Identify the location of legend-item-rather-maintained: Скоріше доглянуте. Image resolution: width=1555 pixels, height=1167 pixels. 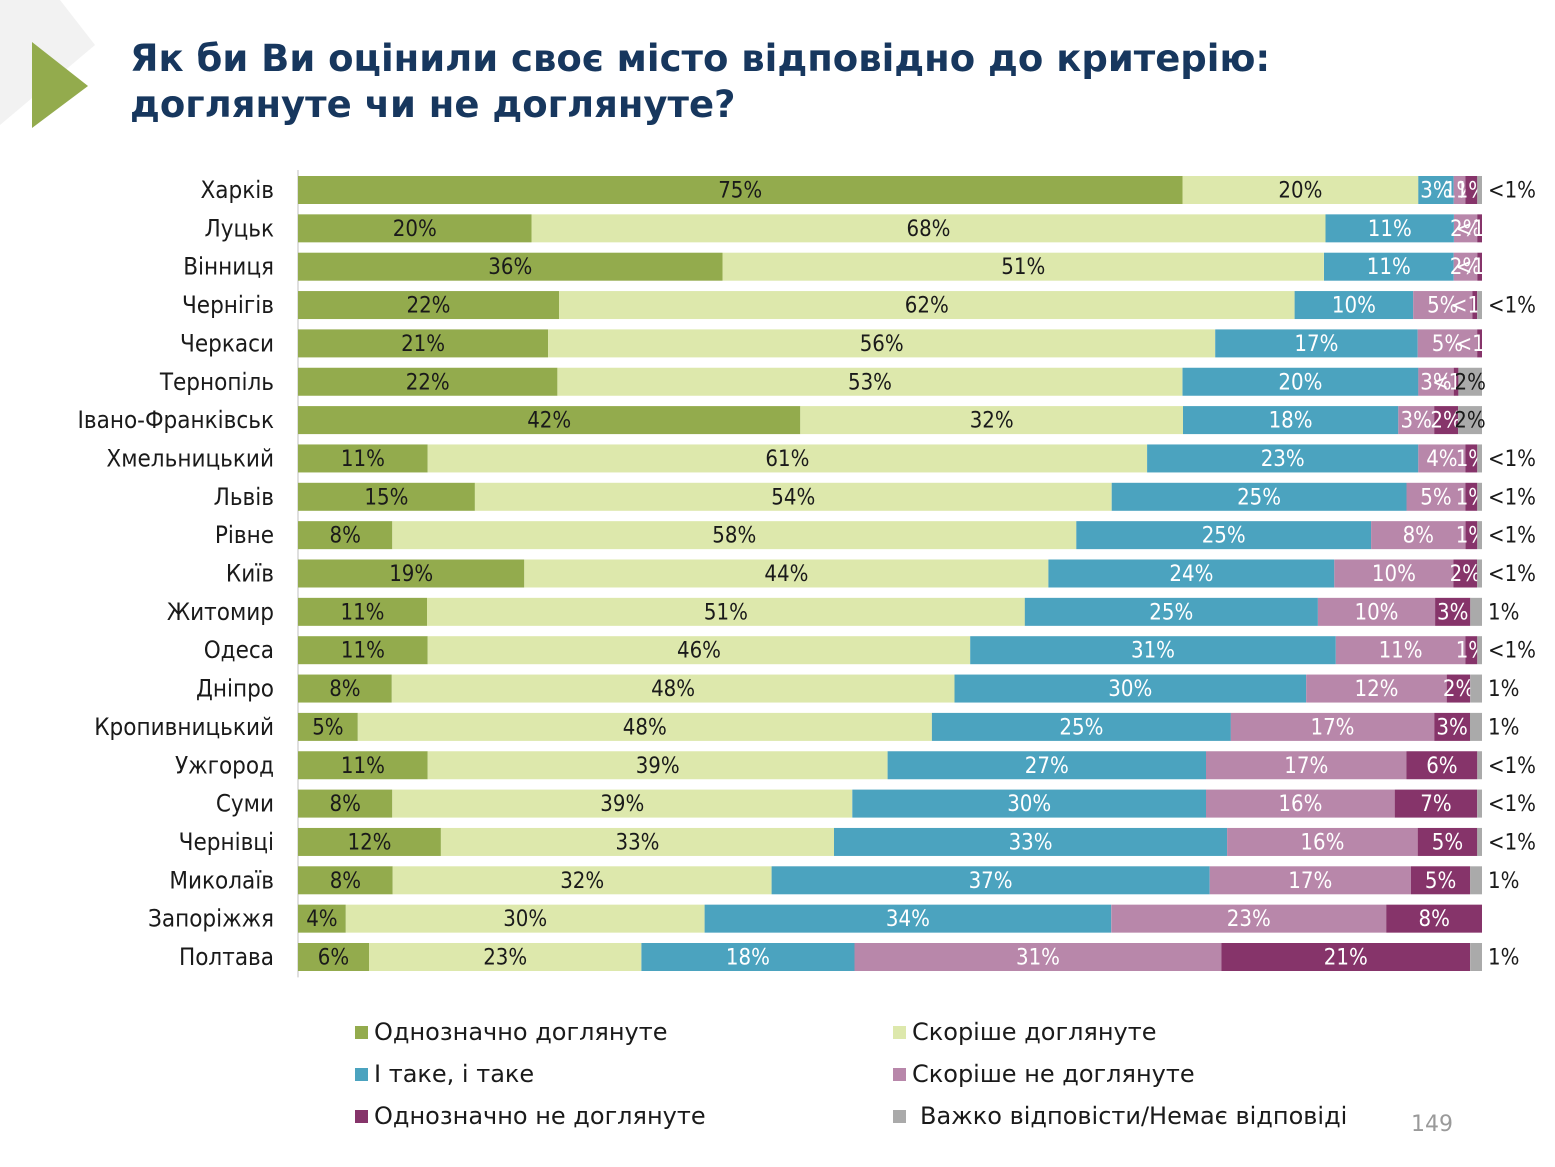
(1025, 1032).